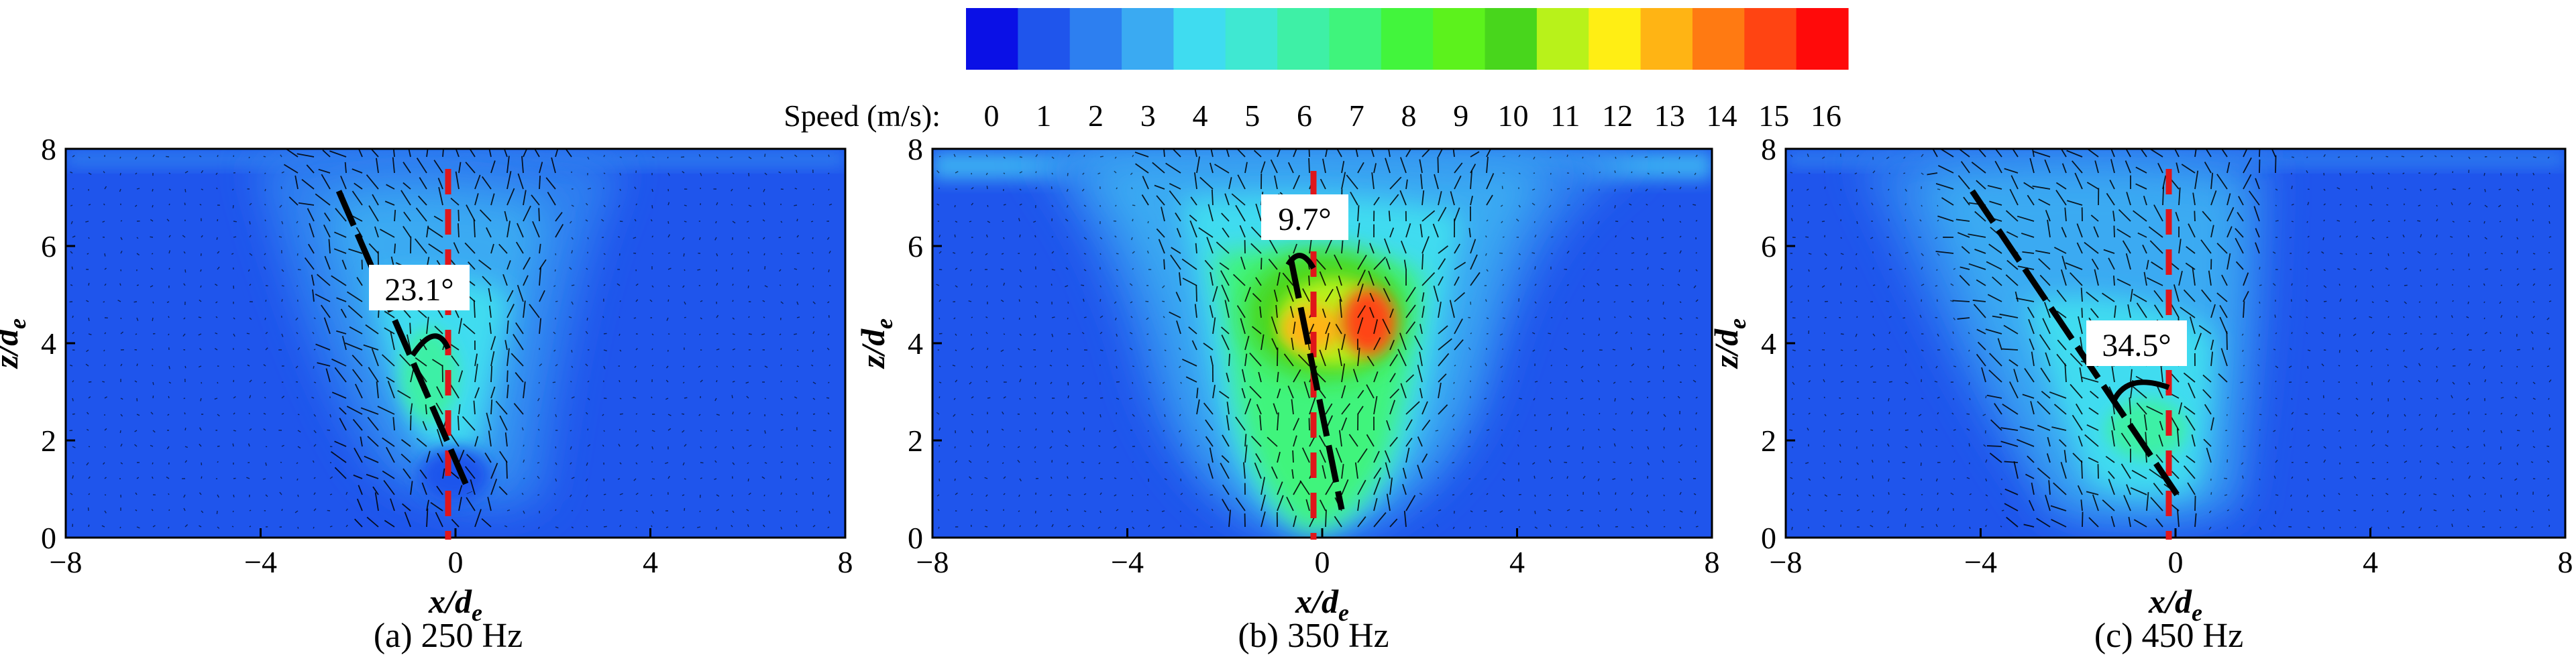 The height and width of the screenshot is (669, 2576). I want to click on colorbar-tick-label: 11, so click(1565, 116).